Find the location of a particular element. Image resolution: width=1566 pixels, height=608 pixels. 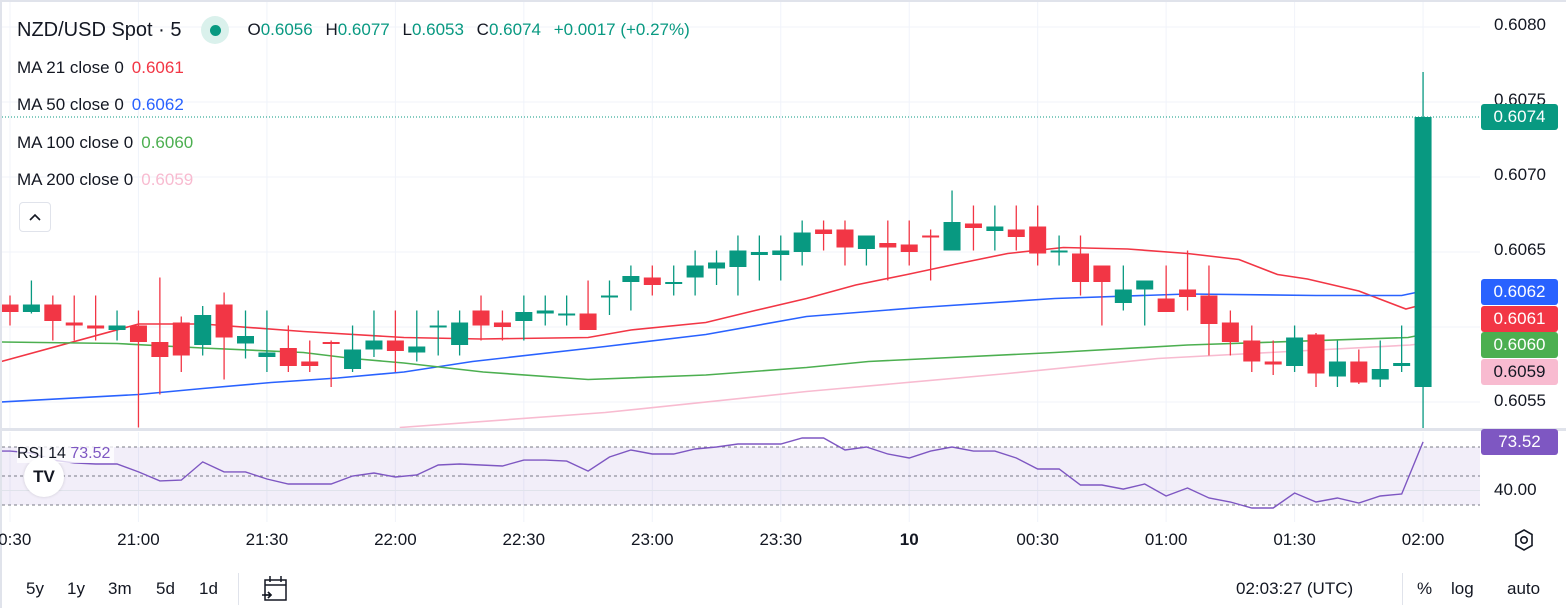

close-key: C is located at coordinates (482, 29).